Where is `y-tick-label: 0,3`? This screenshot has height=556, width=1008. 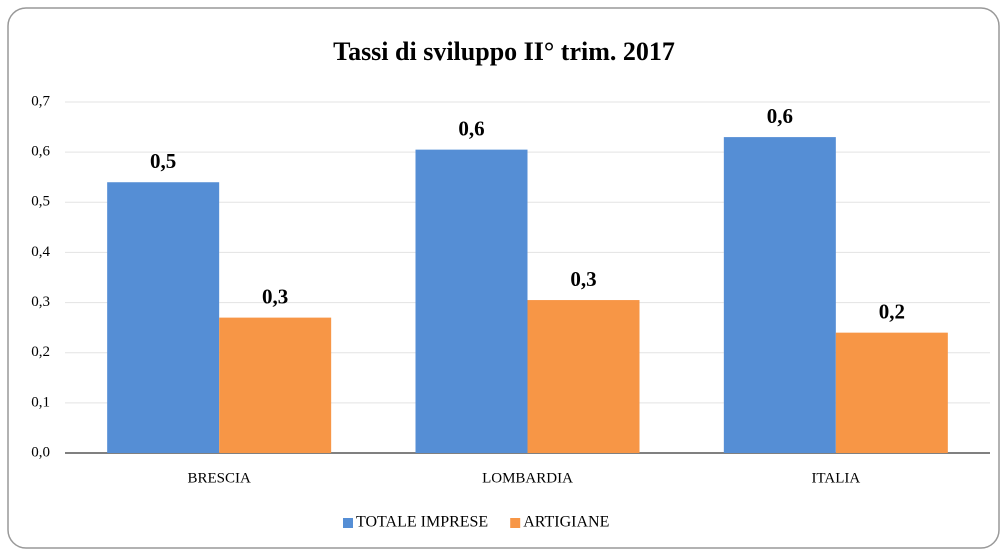 y-tick-label: 0,3 is located at coordinates (40, 302).